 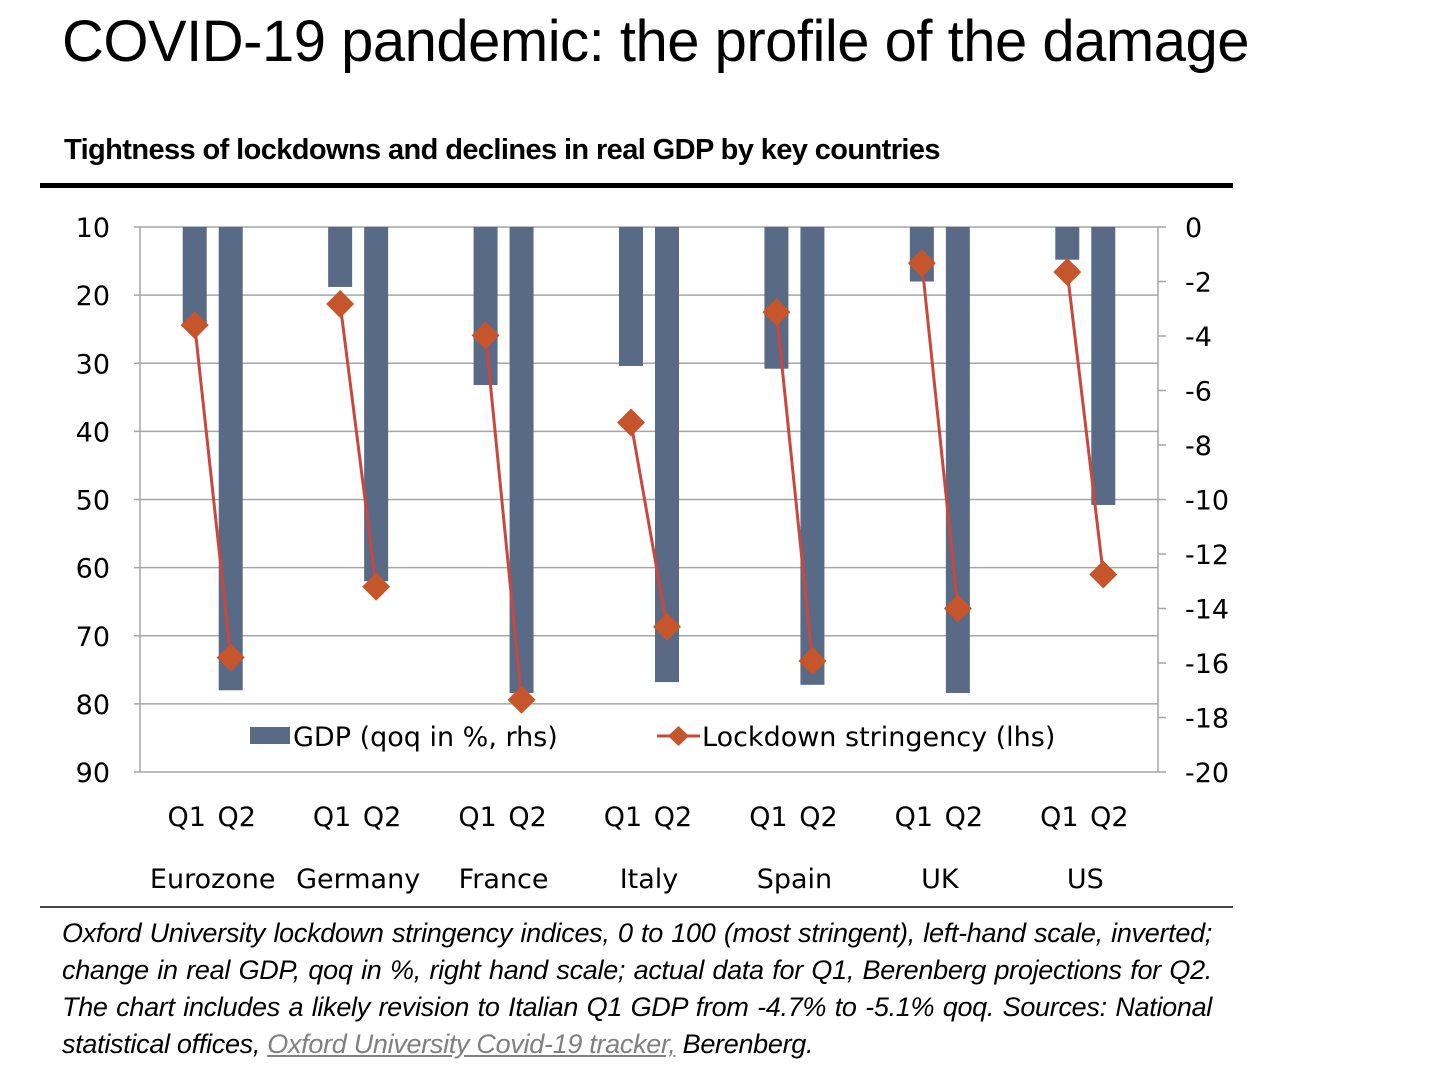 I want to click on country-label: UK, so click(x=940, y=879).